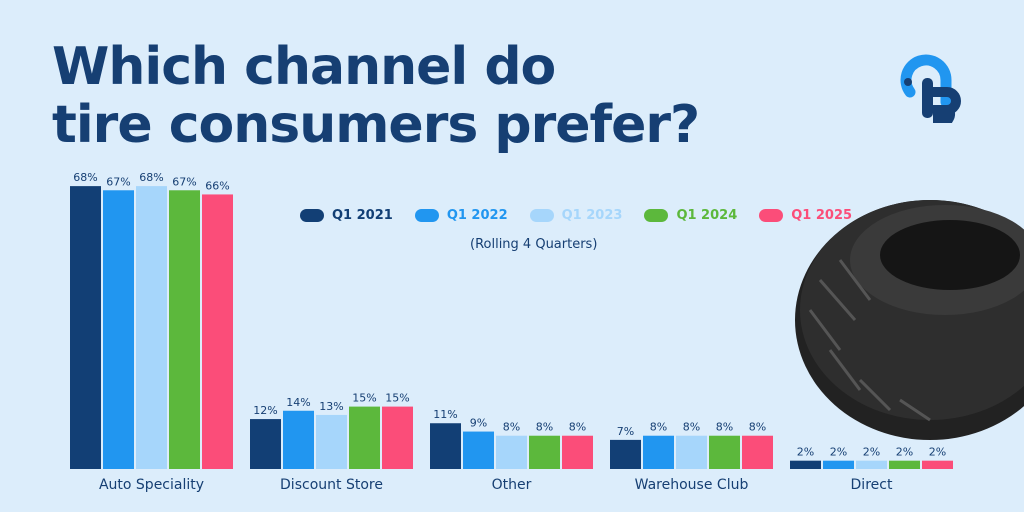 The image size is (1024, 512). Describe the element at coordinates (909, 320) in the screenshot. I see `tire-image` at that location.